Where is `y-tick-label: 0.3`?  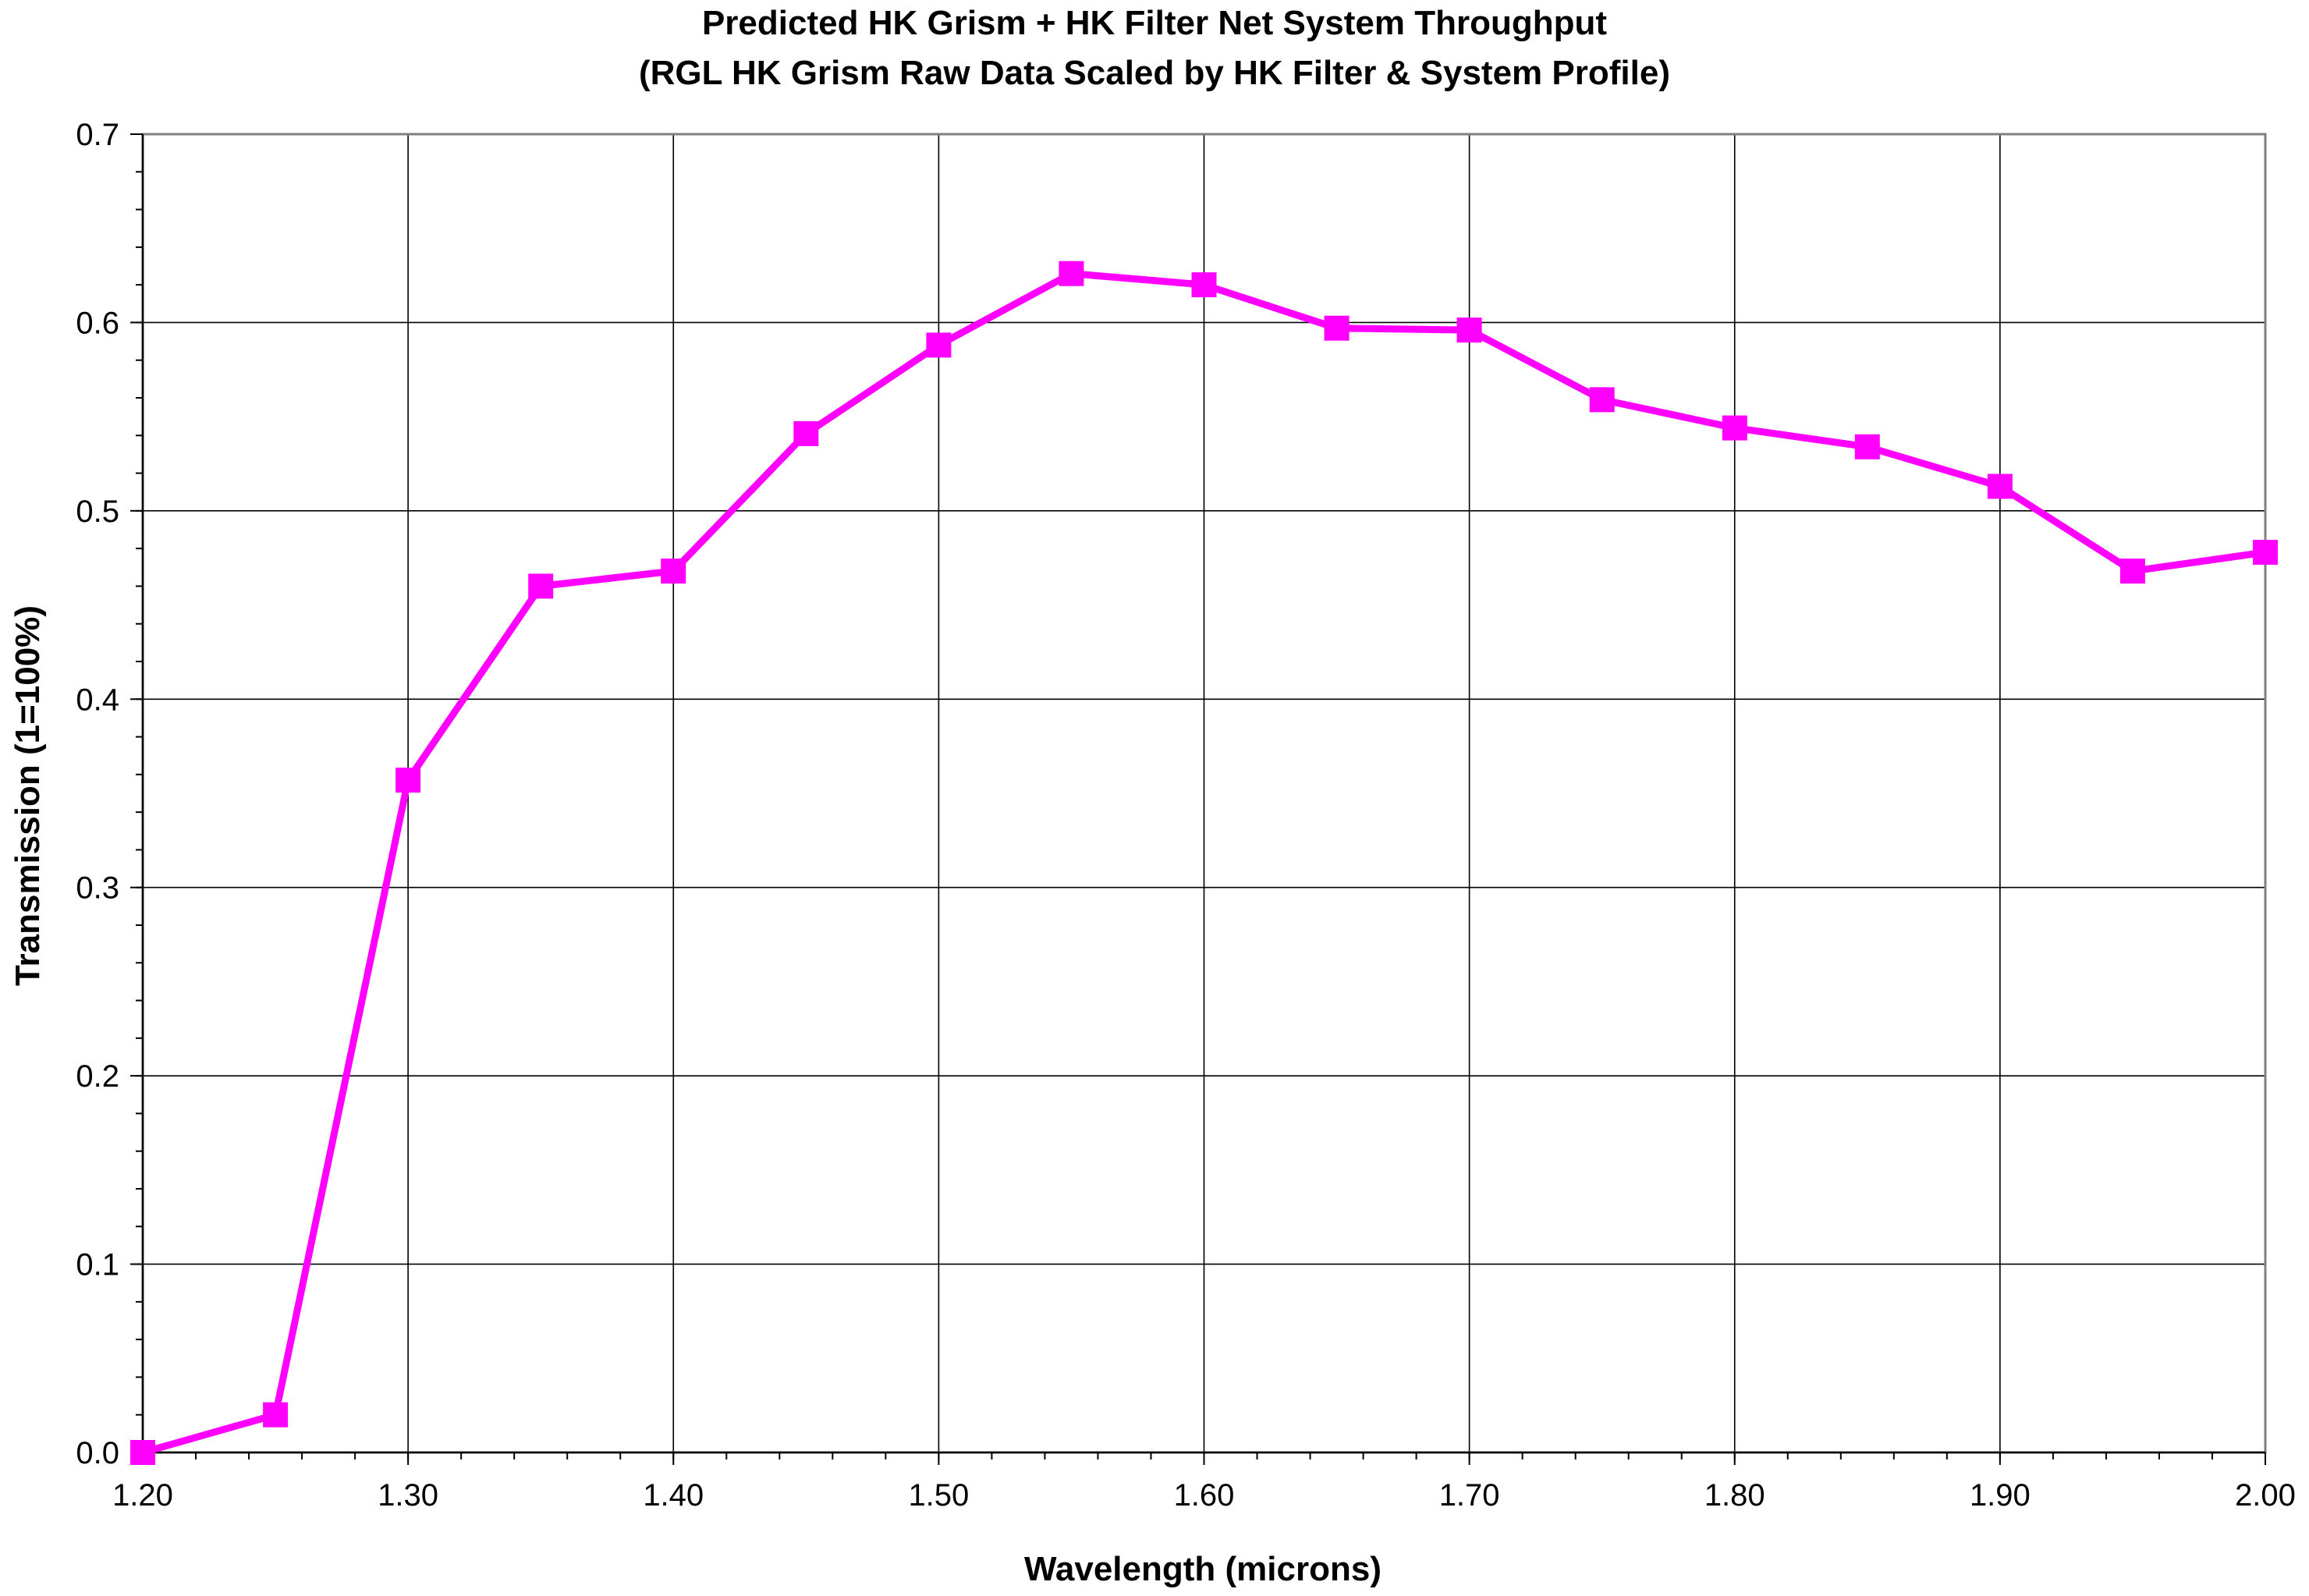
y-tick-label: 0.3 is located at coordinates (97, 888).